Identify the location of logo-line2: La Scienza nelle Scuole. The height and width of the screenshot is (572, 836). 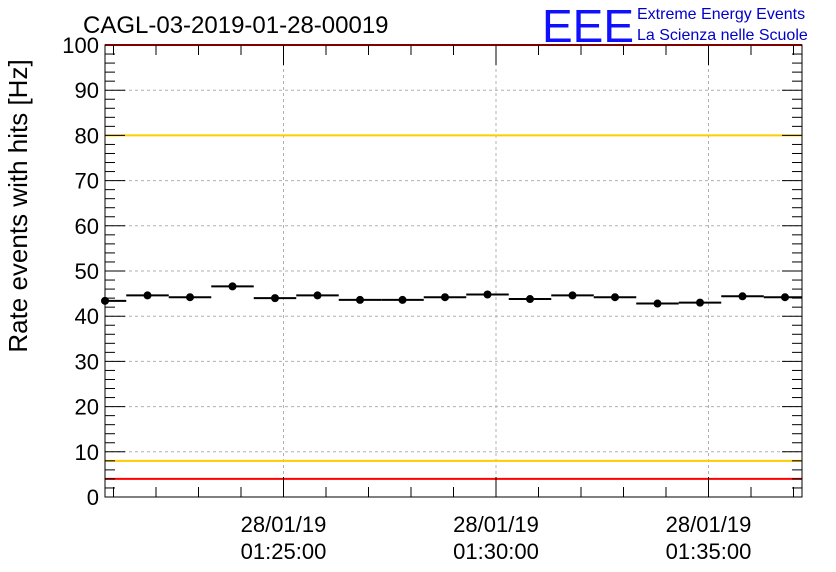
(722, 35).